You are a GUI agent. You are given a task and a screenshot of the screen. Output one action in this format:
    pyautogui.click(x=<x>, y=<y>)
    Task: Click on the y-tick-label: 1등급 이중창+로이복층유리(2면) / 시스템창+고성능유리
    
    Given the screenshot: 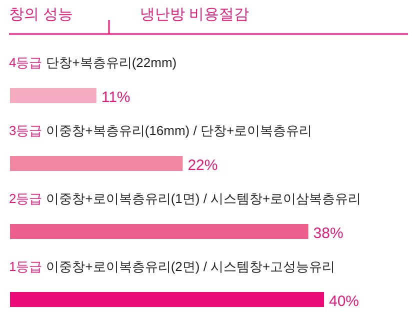 What is the action you would take?
    pyautogui.click(x=172, y=266)
    